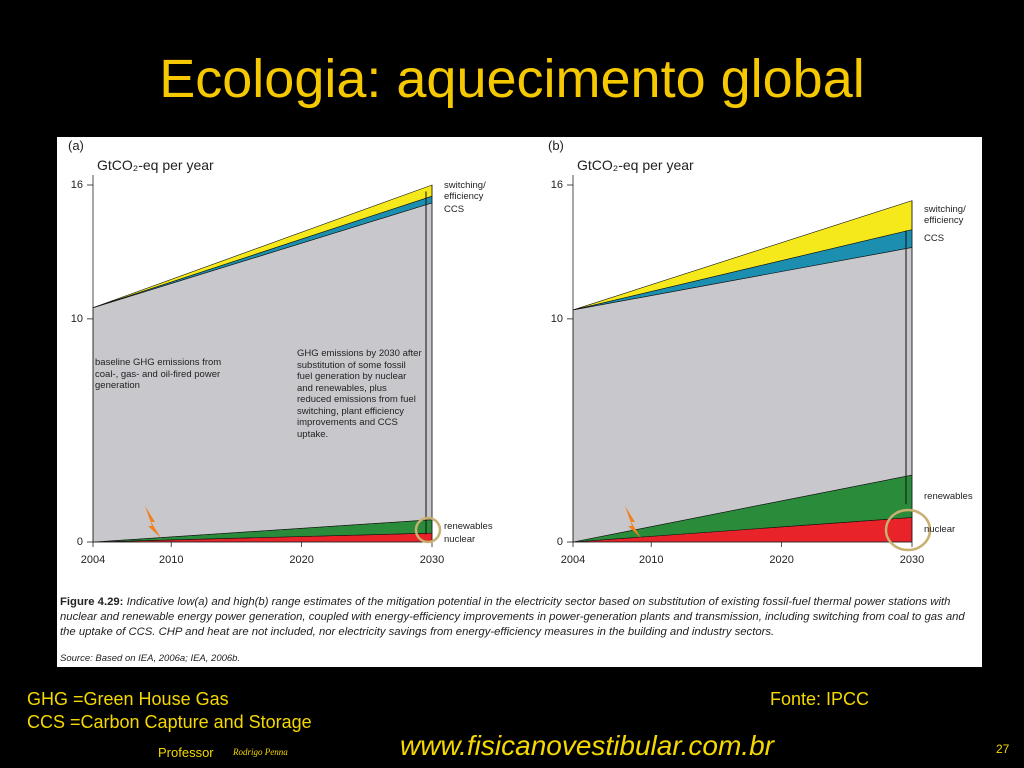 This screenshot has height=768, width=1024. Describe the element at coordinates (92, 602) in the screenshot. I see `caption-label: Figure 4.29:` at that location.